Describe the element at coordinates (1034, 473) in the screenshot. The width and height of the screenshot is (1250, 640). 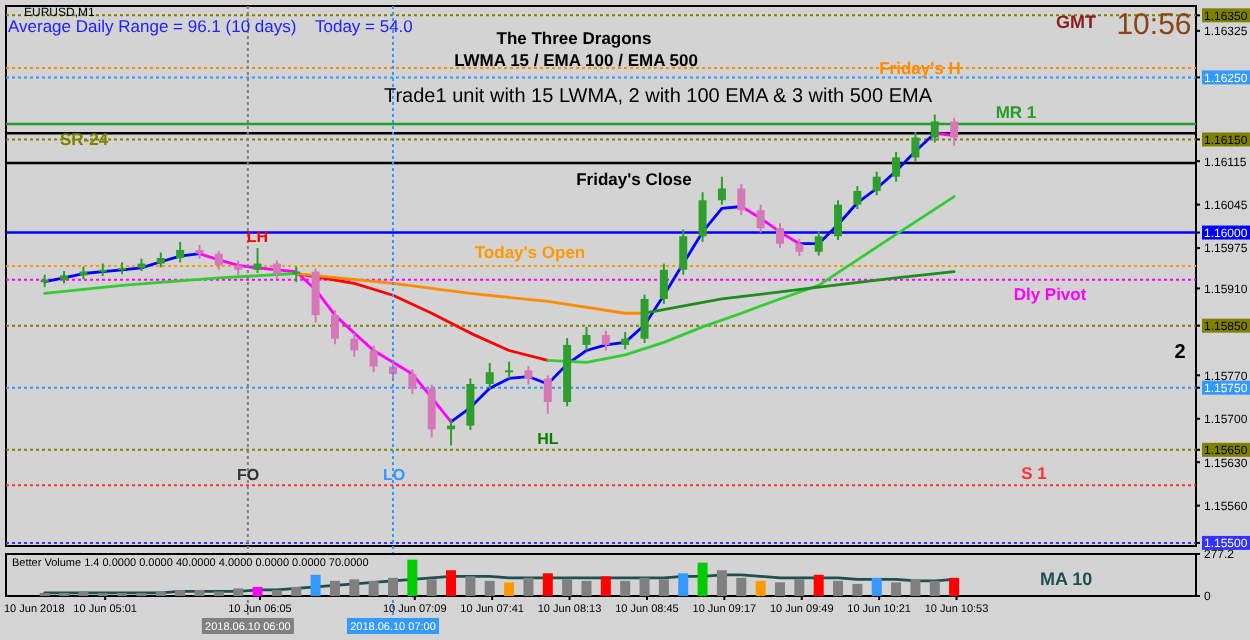
I see `ref-line-label: S 1` at that location.